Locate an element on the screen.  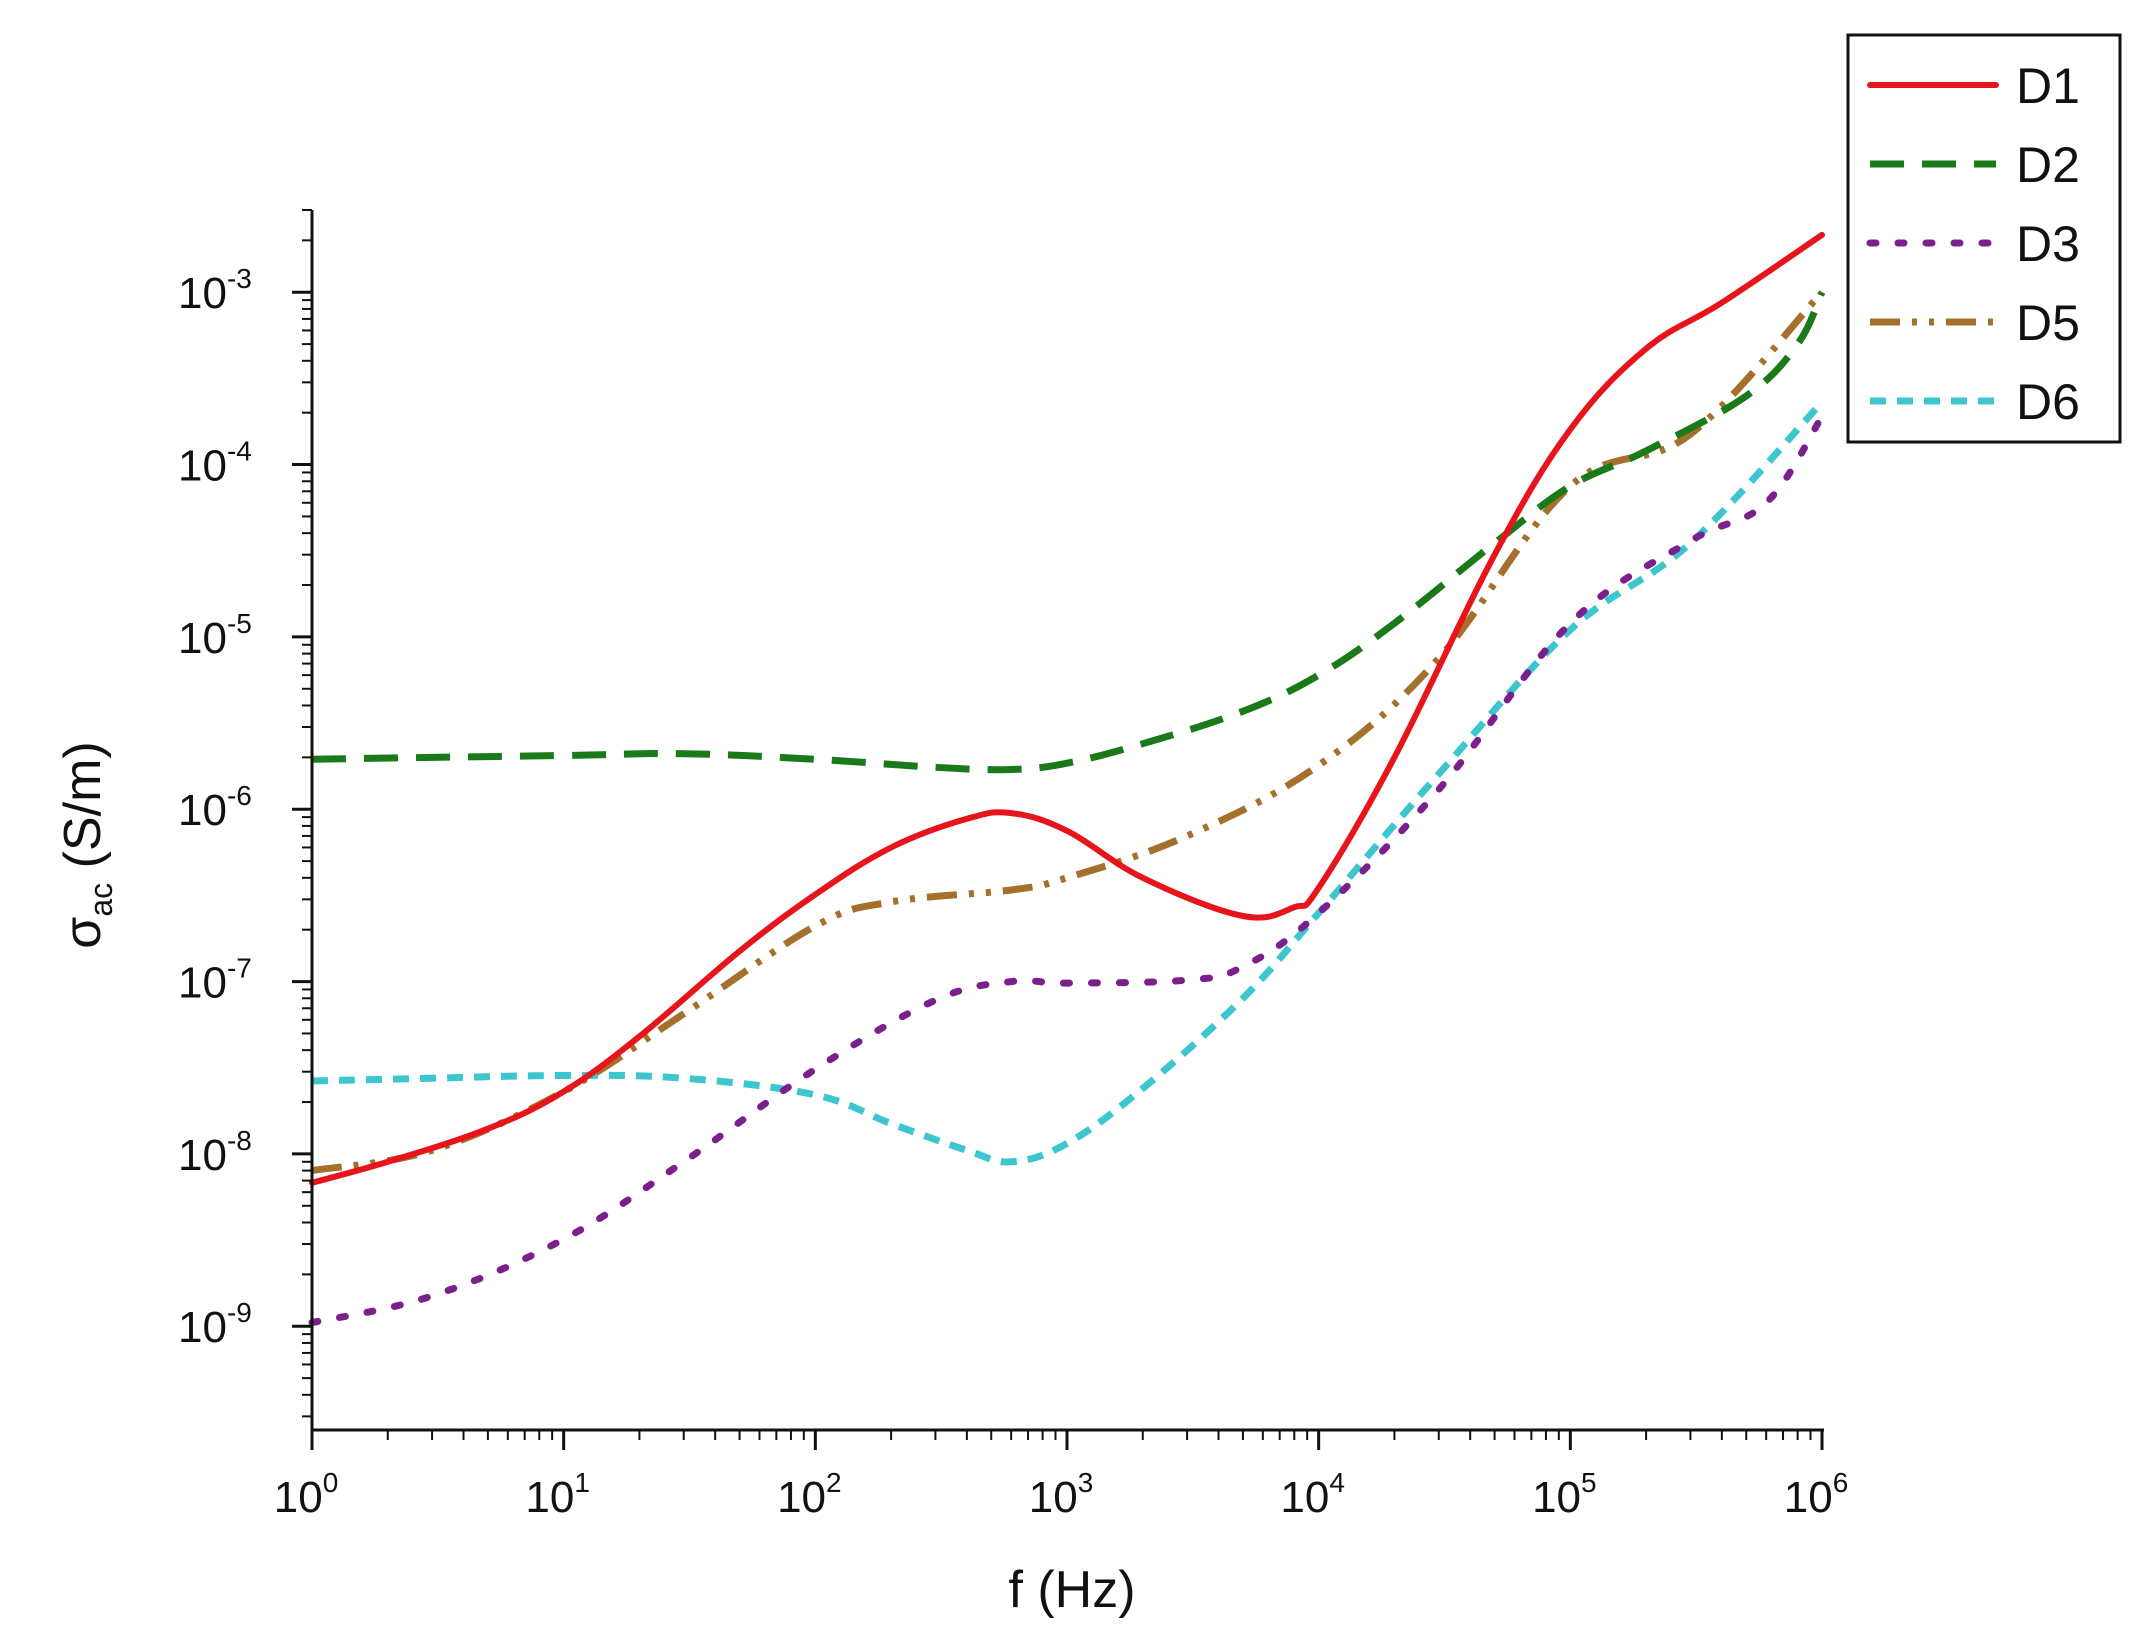
y-axis-ticks: 10-910-810-710-610-510-410-3 is located at coordinates (245, 813).